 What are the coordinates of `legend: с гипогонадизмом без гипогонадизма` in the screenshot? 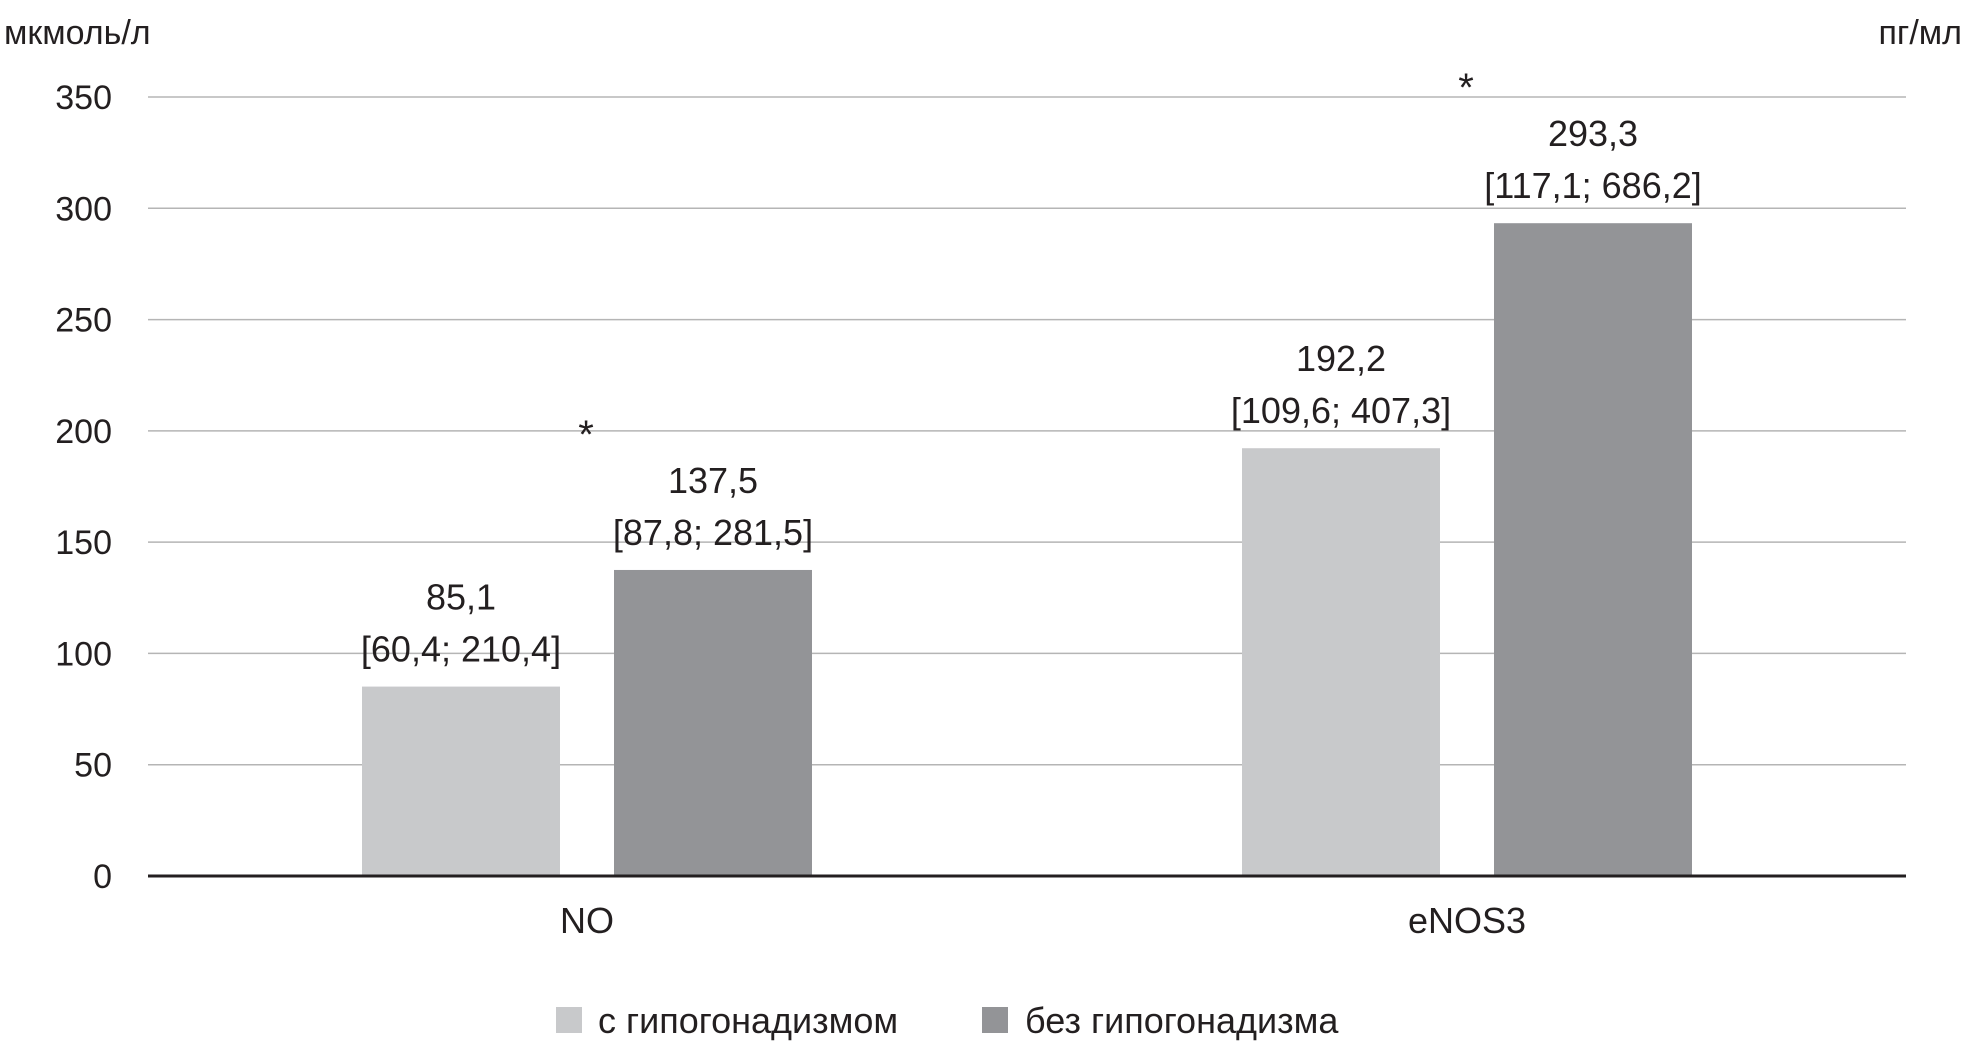 It's located at (947, 1020).